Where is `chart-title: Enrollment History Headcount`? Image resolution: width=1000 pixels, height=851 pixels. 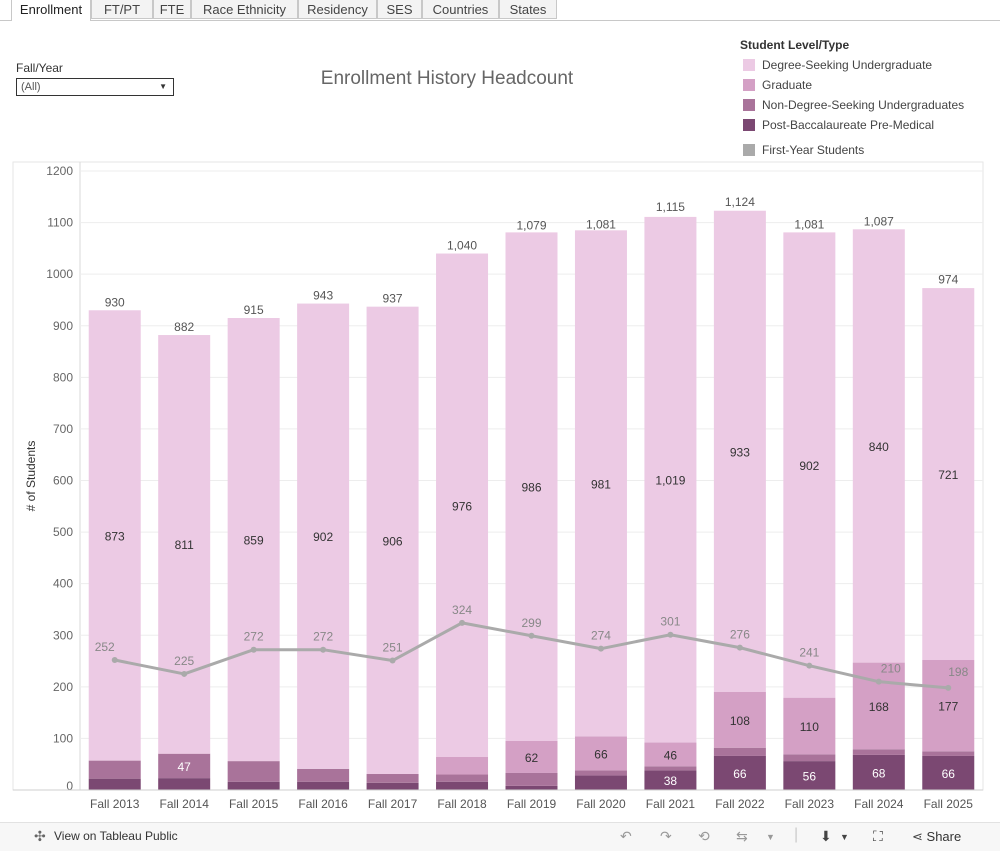
chart-title: Enrollment History Headcount is located at coordinates (447, 78).